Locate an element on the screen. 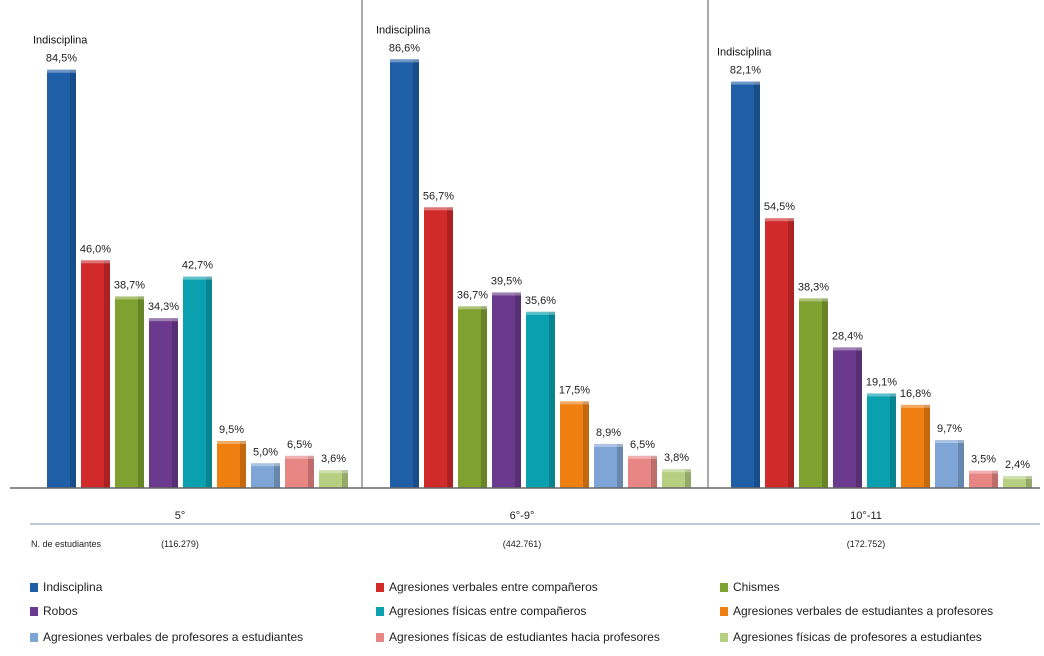  student-count-0: (116.279) is located at coordinates (180, 544).